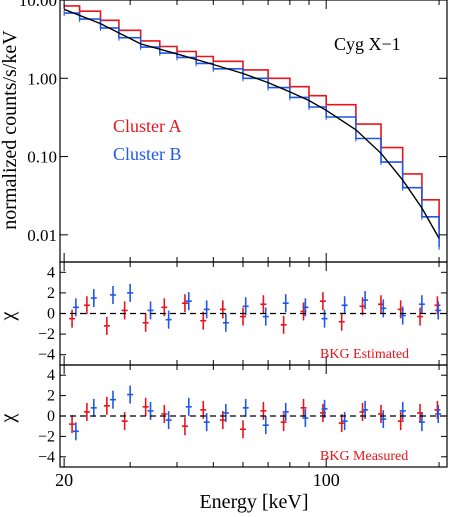 The image size is (457, 517). Describe the element at coordinates (38, 5) in the screenshot. I see `y-tick-label: 10.00` at that location.